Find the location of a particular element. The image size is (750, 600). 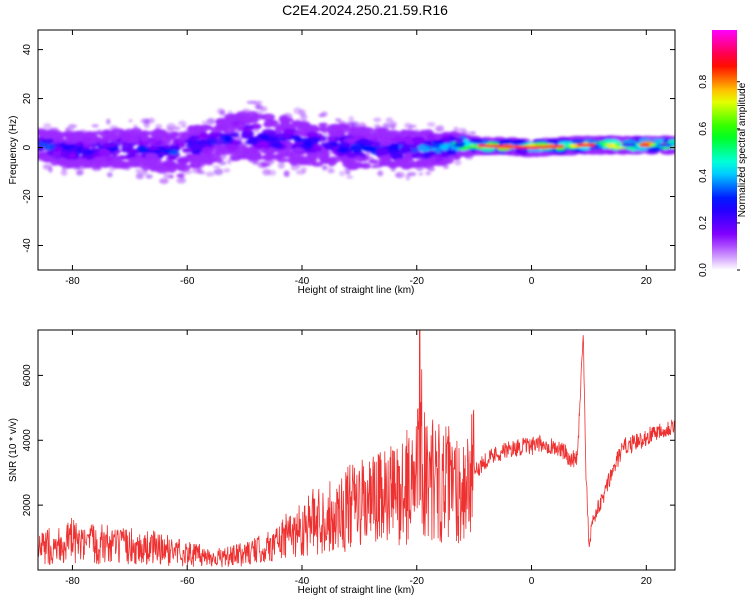

colorbar-tick-label: 0.4 is located at coordinates (703, 175).